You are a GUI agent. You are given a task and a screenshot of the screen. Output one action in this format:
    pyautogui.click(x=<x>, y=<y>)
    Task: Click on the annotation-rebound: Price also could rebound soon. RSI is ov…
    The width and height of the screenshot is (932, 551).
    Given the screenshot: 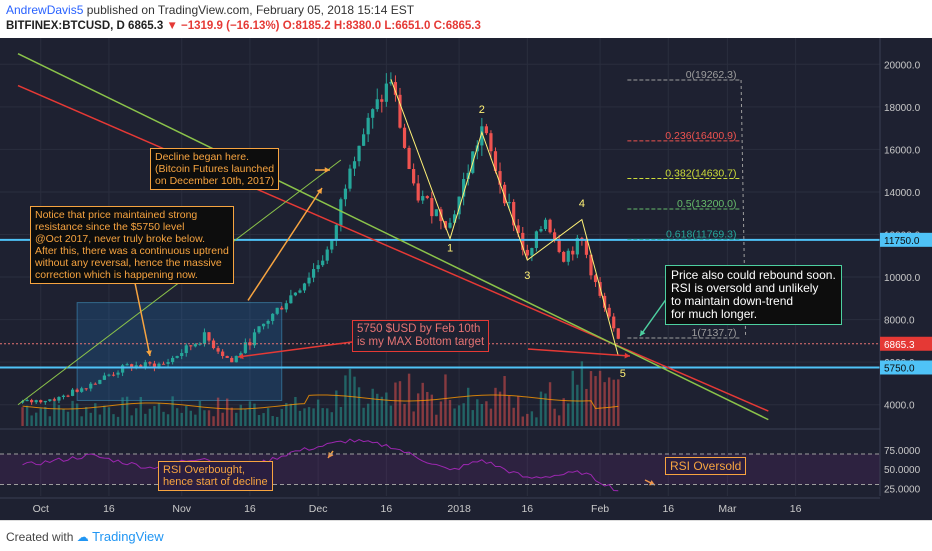 What is the action you would take?
    pyautogui.click(x=753, y=295)
    